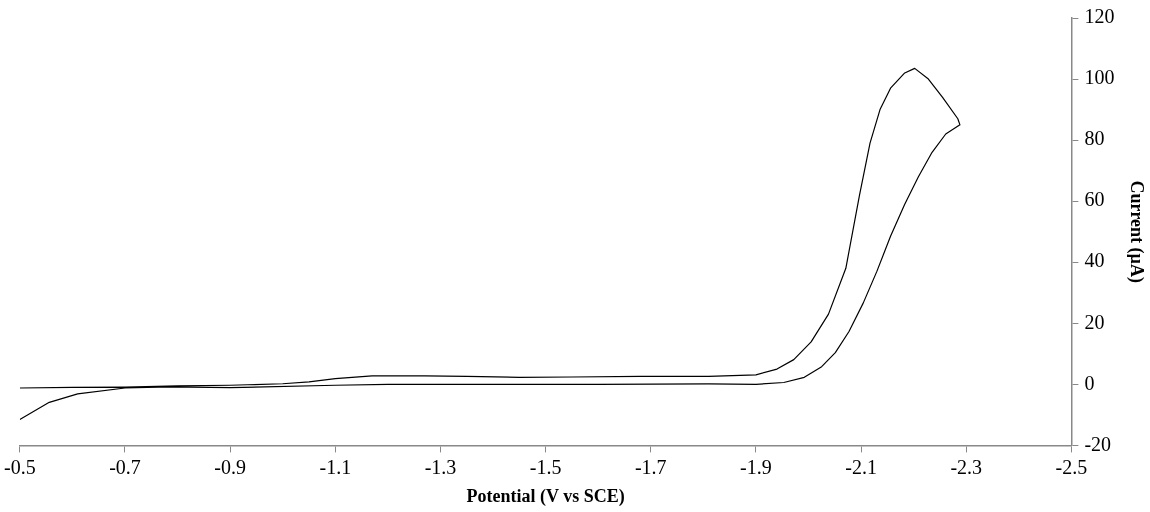 Image resolution: width=1150 pixels, height=512 pixels. What do you see at coordinates (650, 466) in the screenshot?
I see `x-tick-label: -1.7` at bounding box center [650, 466].